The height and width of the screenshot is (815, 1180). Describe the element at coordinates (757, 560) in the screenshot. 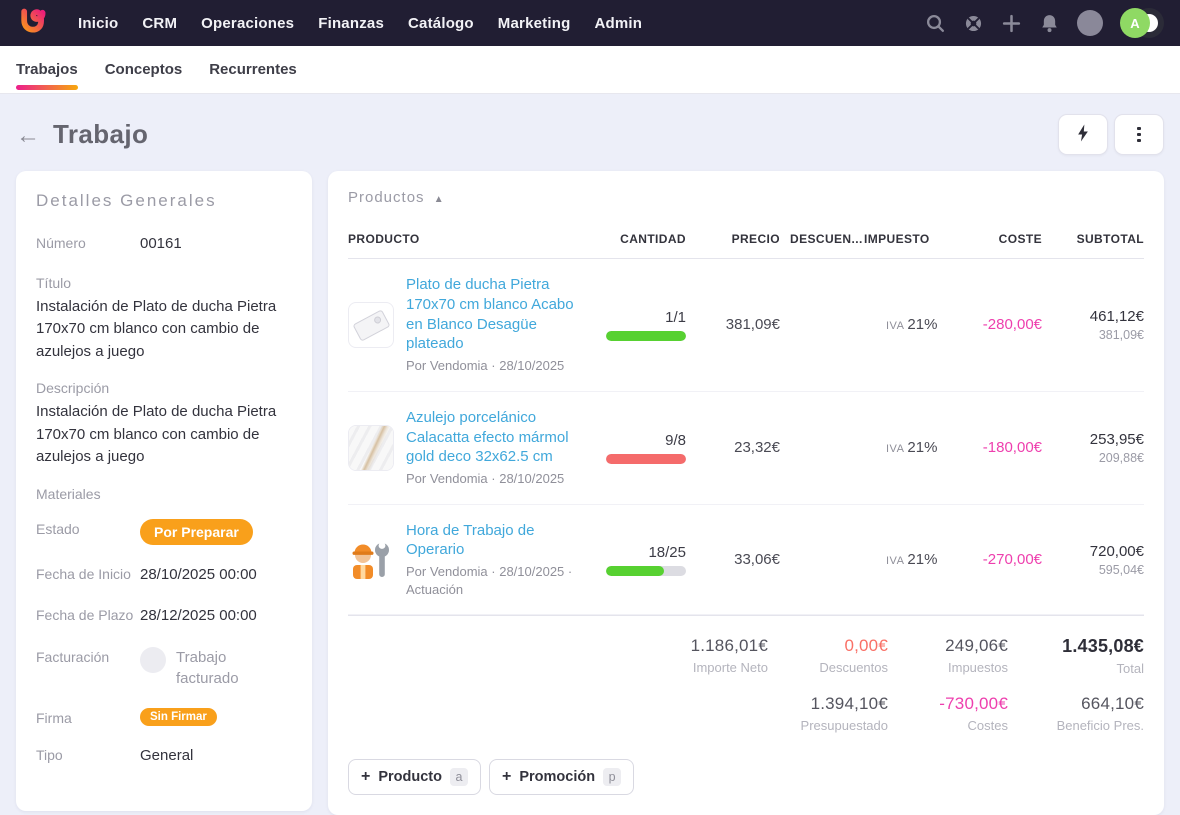

I see `price-value: 33,06€` at that location.